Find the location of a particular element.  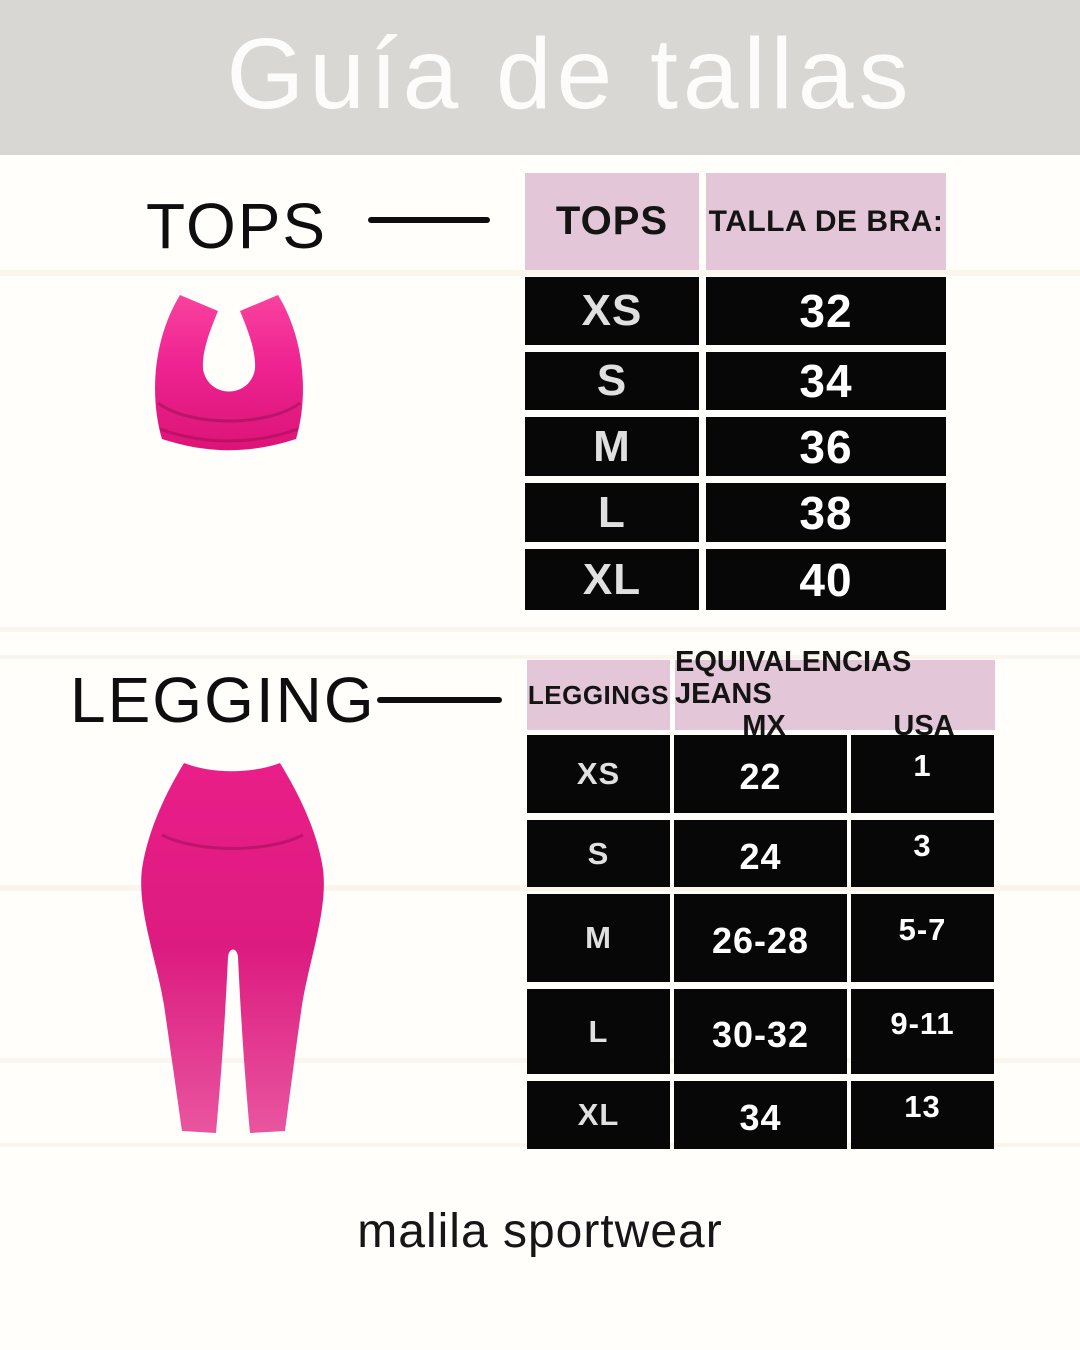

bra-size-cell: 36 is located at coordinates (826, 446).